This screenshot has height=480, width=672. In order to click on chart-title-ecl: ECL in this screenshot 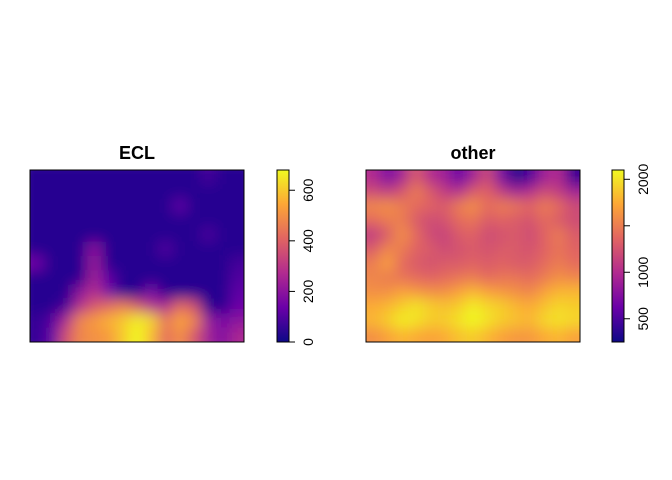, I will do `click(137, 153)`.